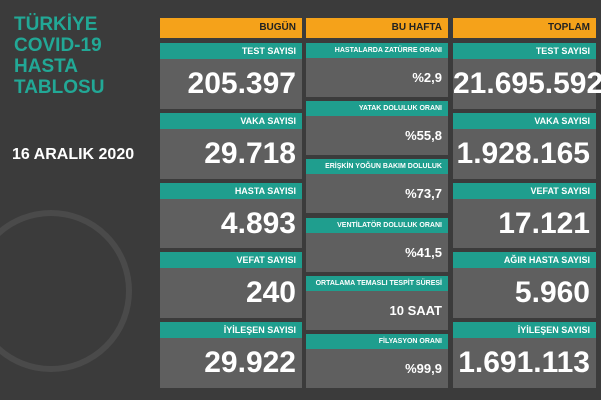 Image resolution: width=601 pixels, height=400 pixels. Describe the element at coordinates (524, 363) in the screenshot. I see `item-value: 1.691.113` at that location.